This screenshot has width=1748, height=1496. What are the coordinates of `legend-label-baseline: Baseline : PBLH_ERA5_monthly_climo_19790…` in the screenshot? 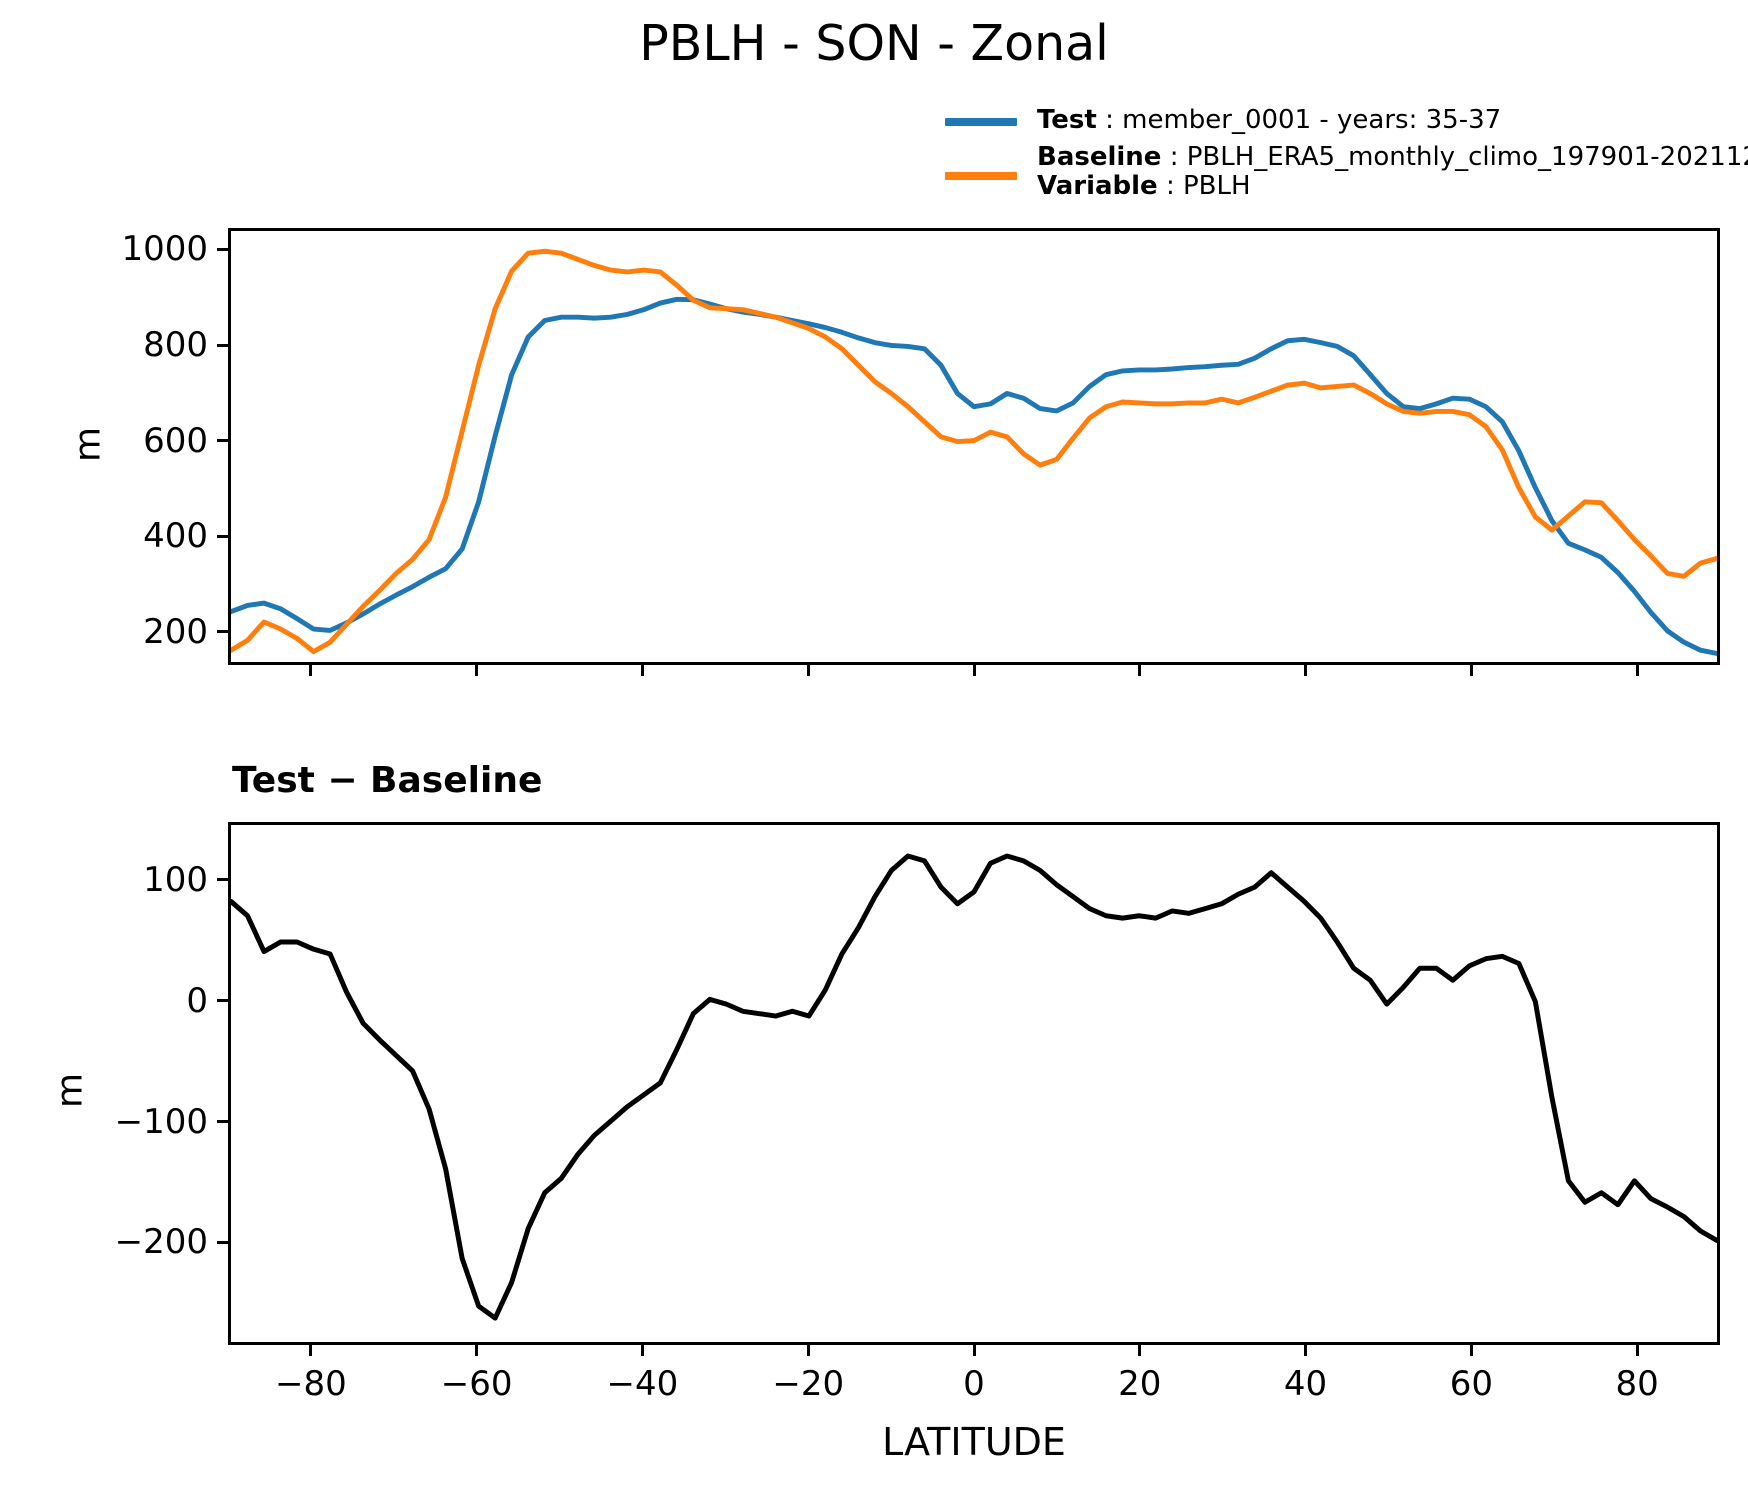 It's located at (1392, 157).